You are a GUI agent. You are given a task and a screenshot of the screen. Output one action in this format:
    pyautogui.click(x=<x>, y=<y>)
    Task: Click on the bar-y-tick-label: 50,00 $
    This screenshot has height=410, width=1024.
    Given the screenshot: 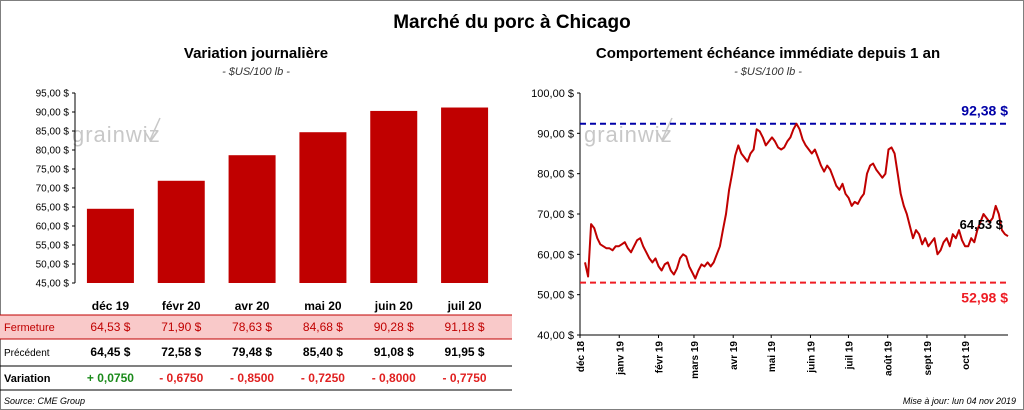 What is the action you would take?
    pyautogui.click(x=53, y=265)
    